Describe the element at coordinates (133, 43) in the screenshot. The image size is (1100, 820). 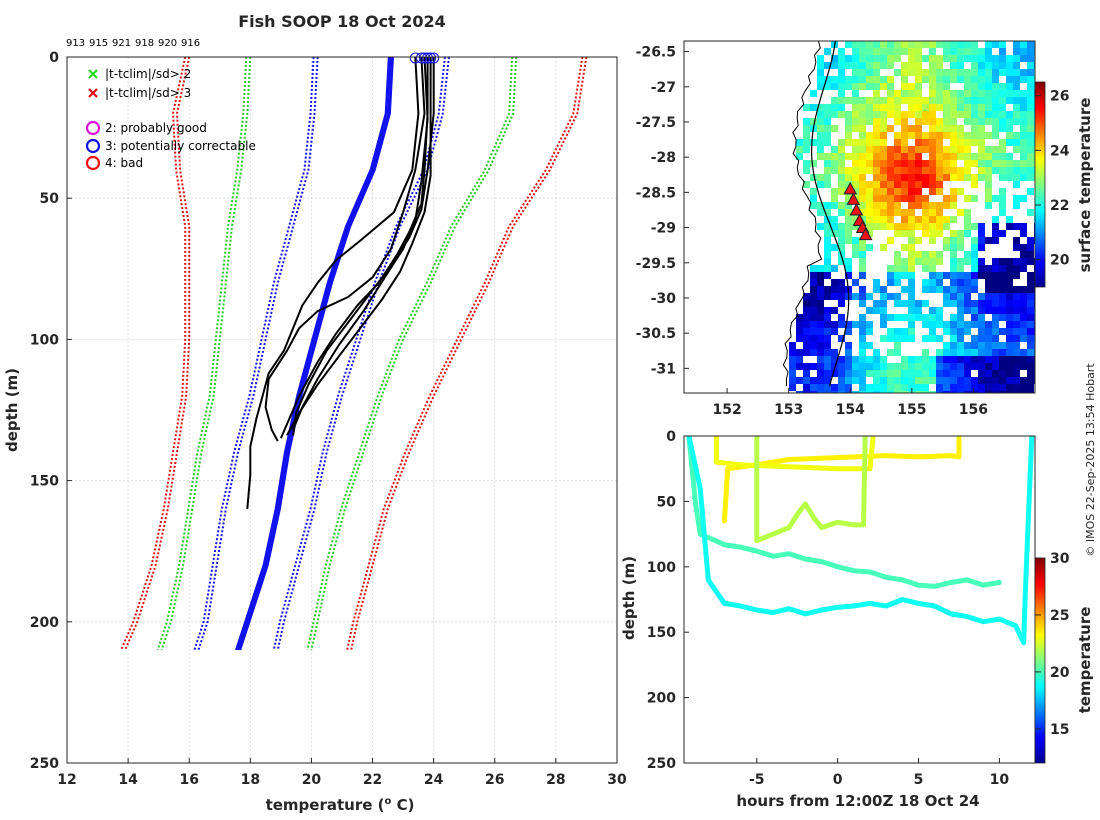
I see `profile-ids: 913 915 921 918 920 916` at that location.